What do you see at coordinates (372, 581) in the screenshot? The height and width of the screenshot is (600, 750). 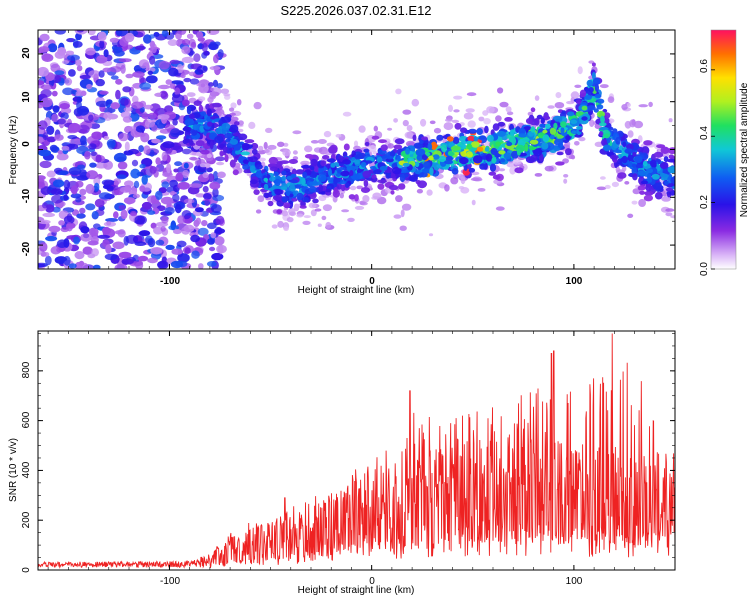 I see `snr-xtick-label: 0` at bounding box center [372, 581].